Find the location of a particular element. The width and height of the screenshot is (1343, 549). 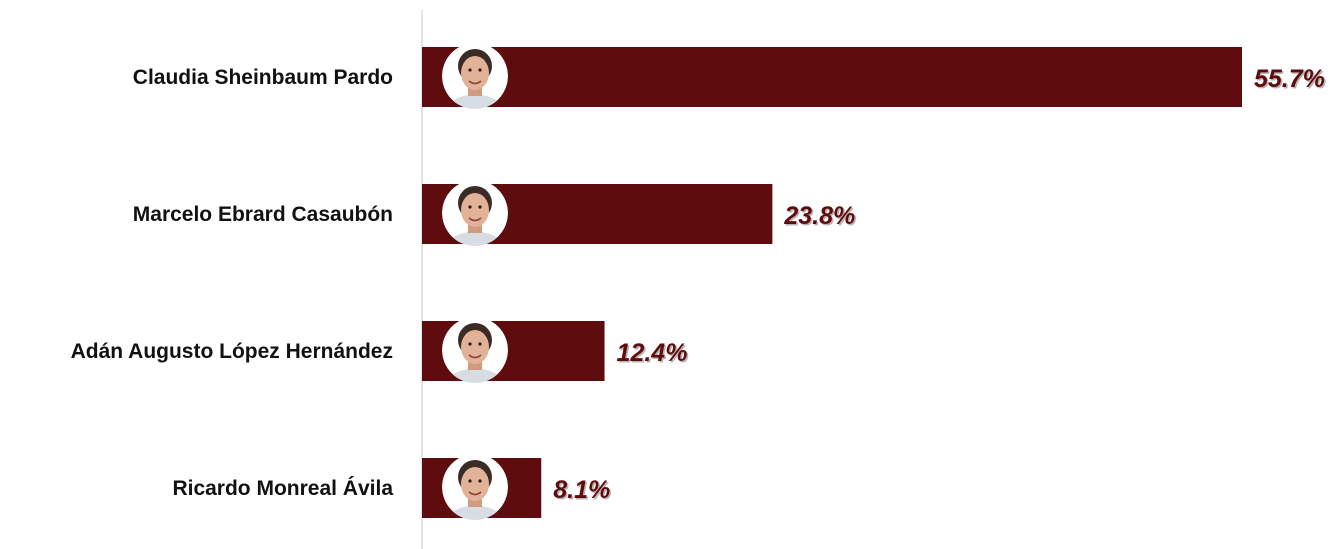

value-label-shadow-ricardo-monreal-avila: 8.1% is located at coordinates (583, 492).